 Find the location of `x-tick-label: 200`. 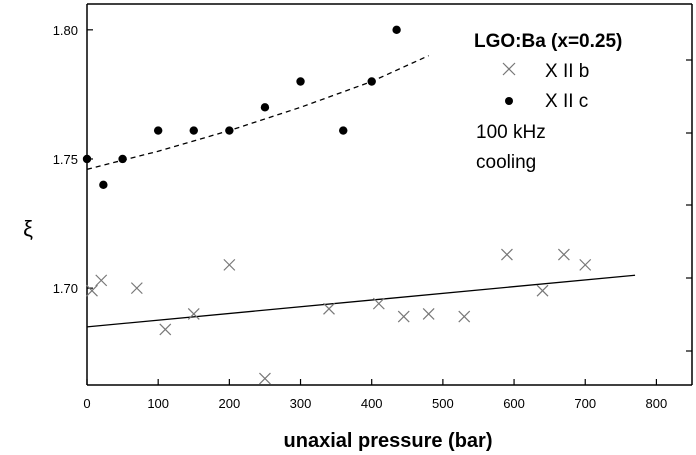

x-tick-label: 200 is located at coordinates (230, 403).